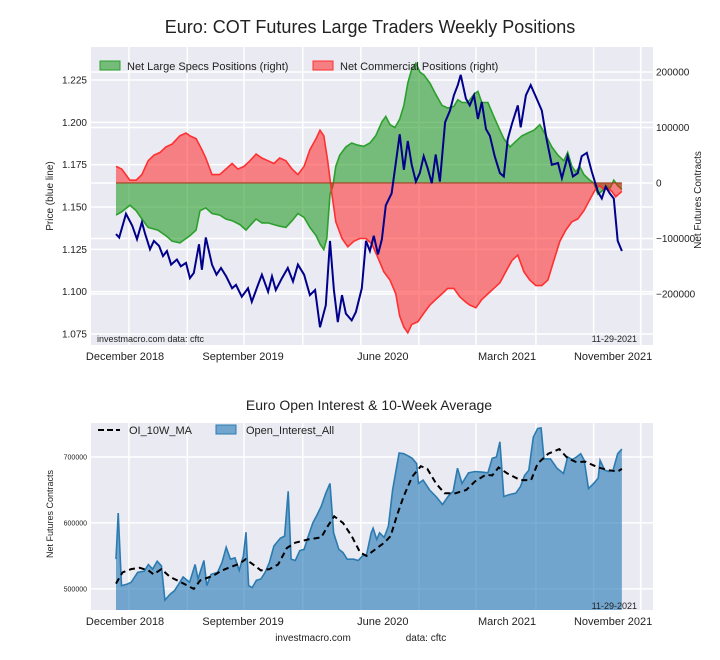  Describe the element at coordinates (419, 67) in the screenshot. I see `legend-label: Net Commercial Positions (right)` at that location.